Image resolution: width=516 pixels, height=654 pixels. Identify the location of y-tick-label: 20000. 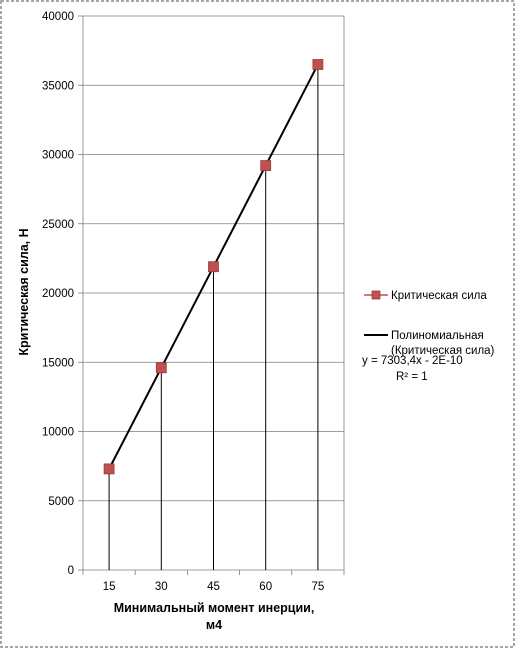
(58, 294).